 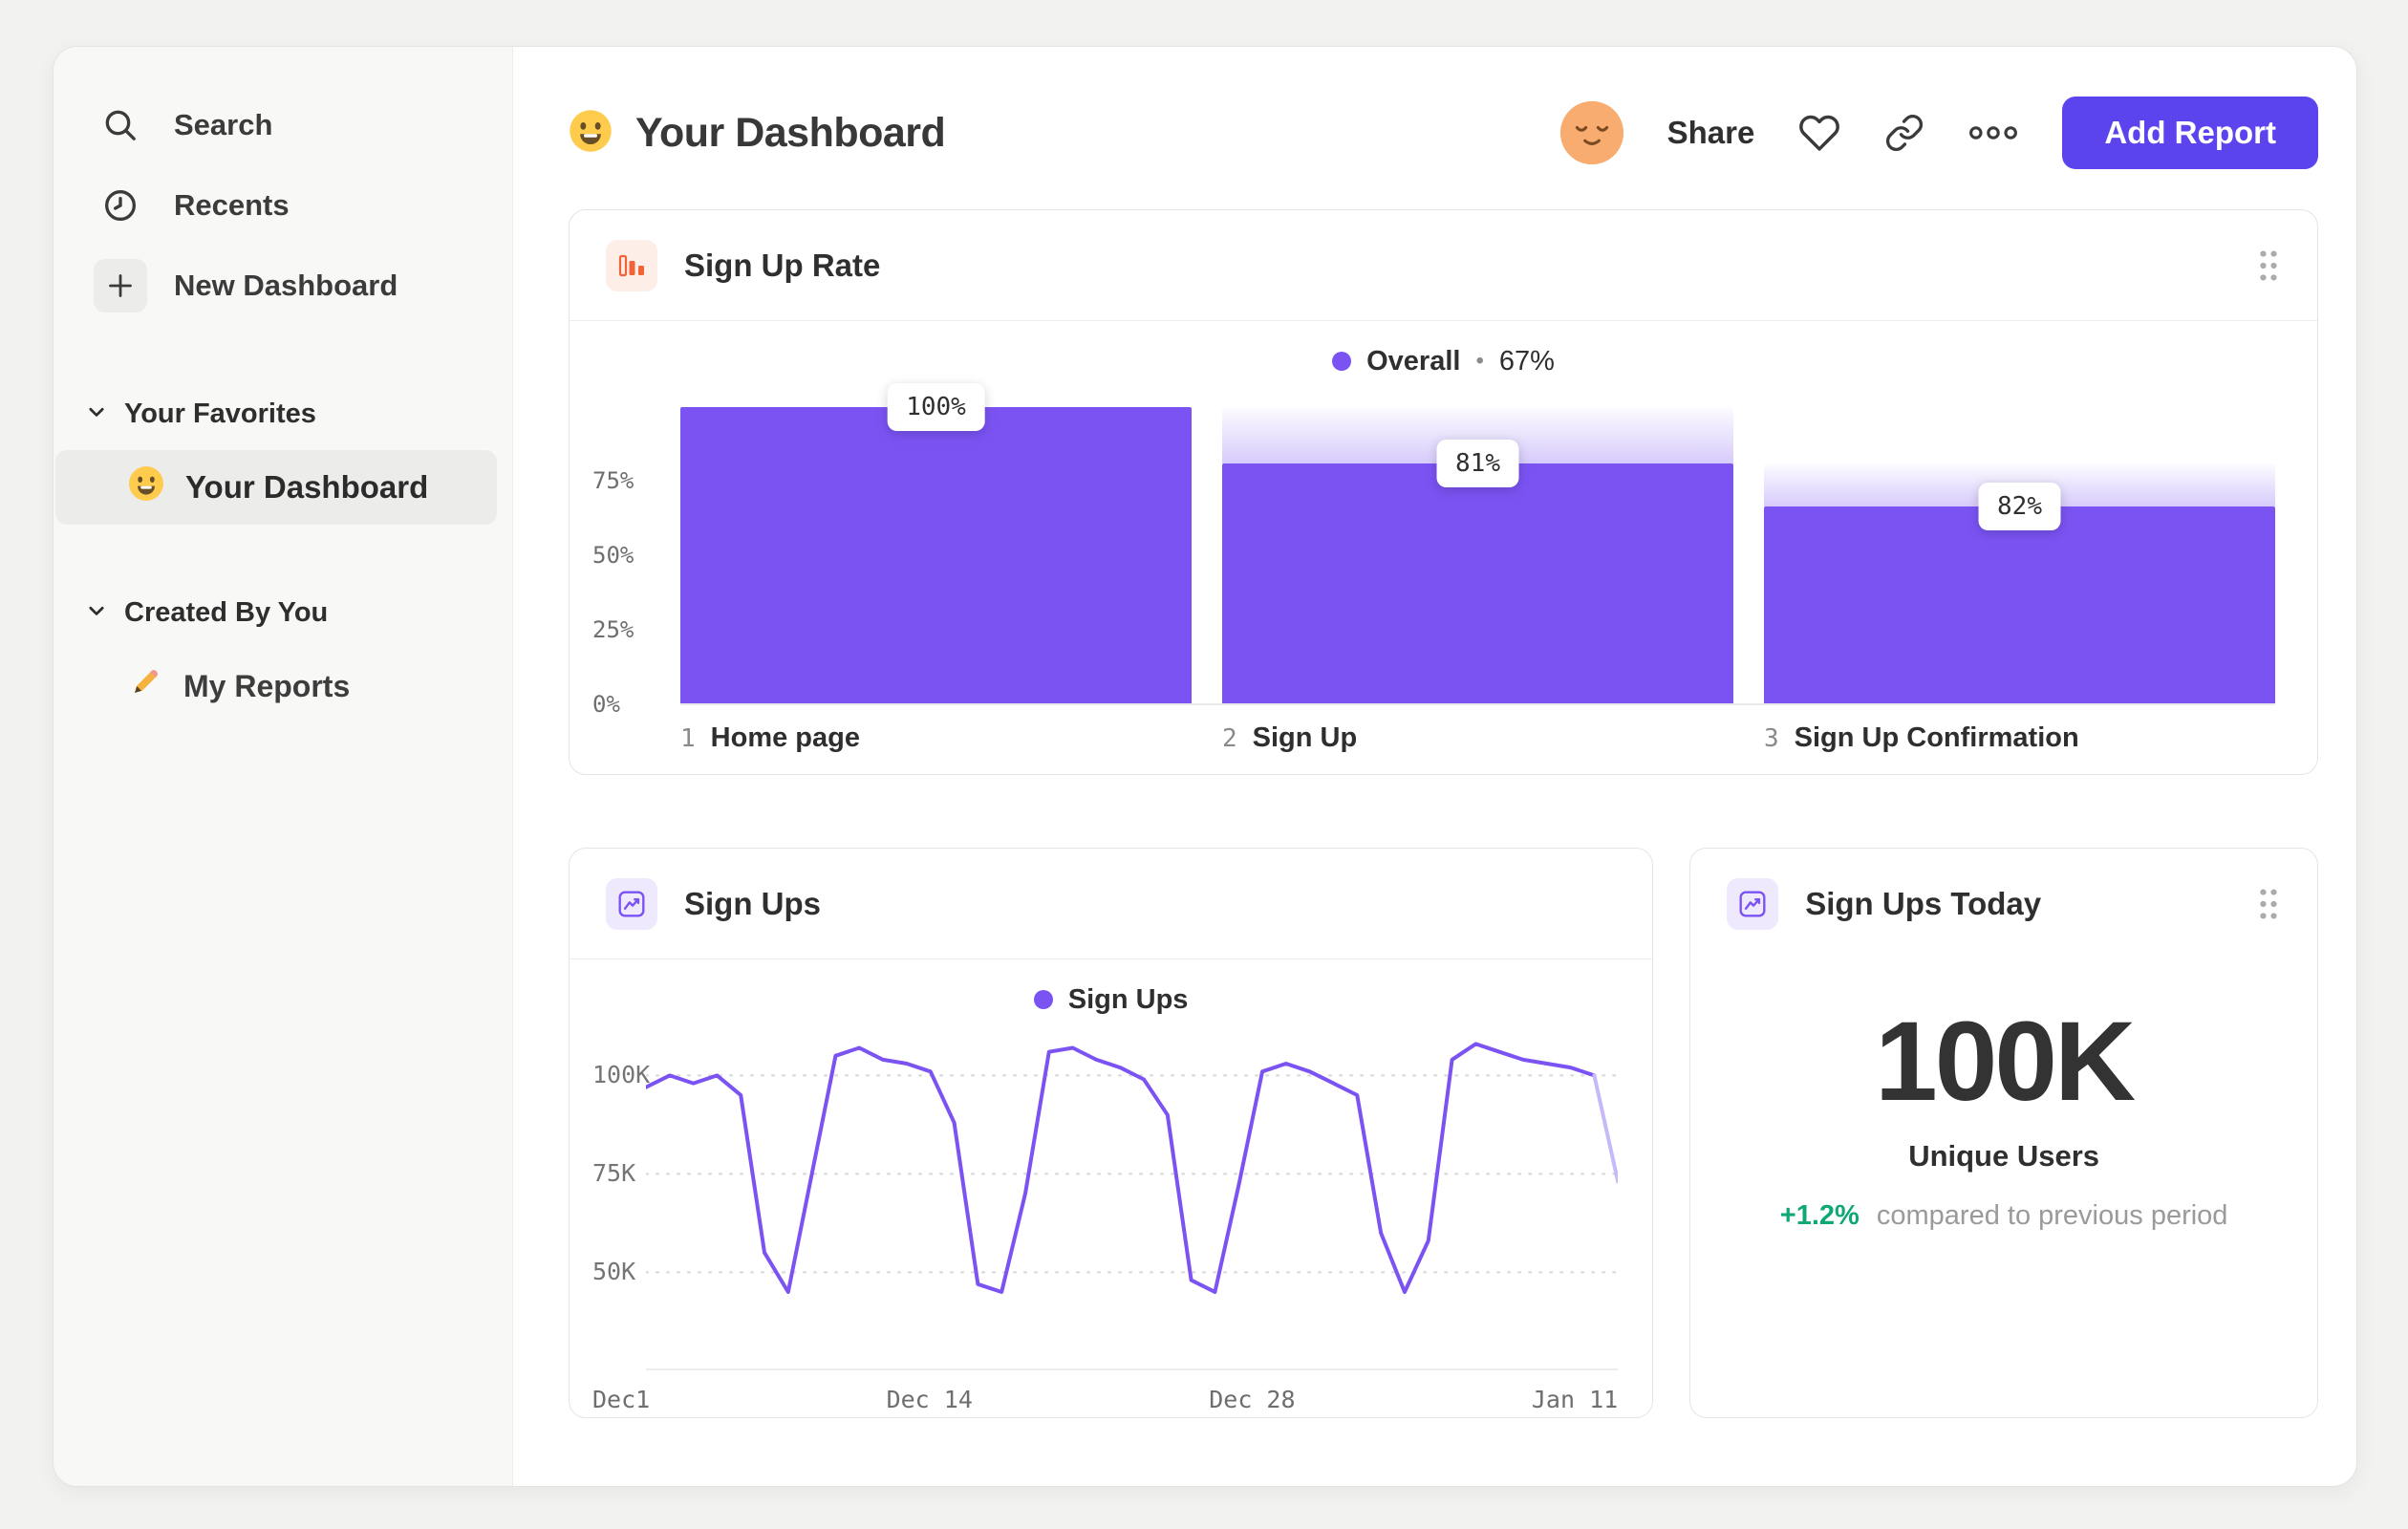 What do you see at coordinates (283, 125) in the screenshot?
I see `sidebar-item-search: Search` at bounding box center [283, 125].